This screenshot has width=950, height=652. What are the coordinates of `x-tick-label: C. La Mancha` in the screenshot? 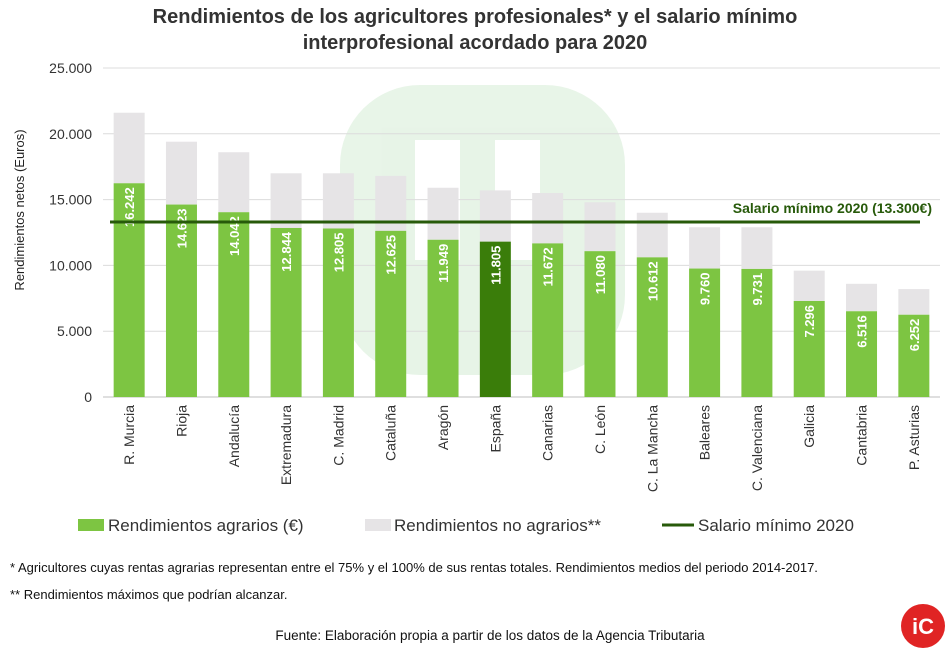 It's located at (652, 448).